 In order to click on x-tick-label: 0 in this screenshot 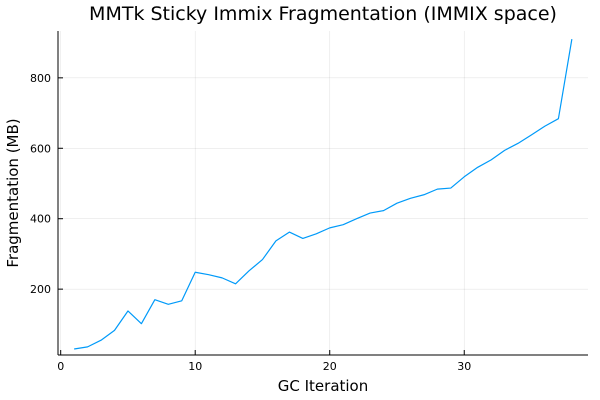, I will do `click(60, 366)`.